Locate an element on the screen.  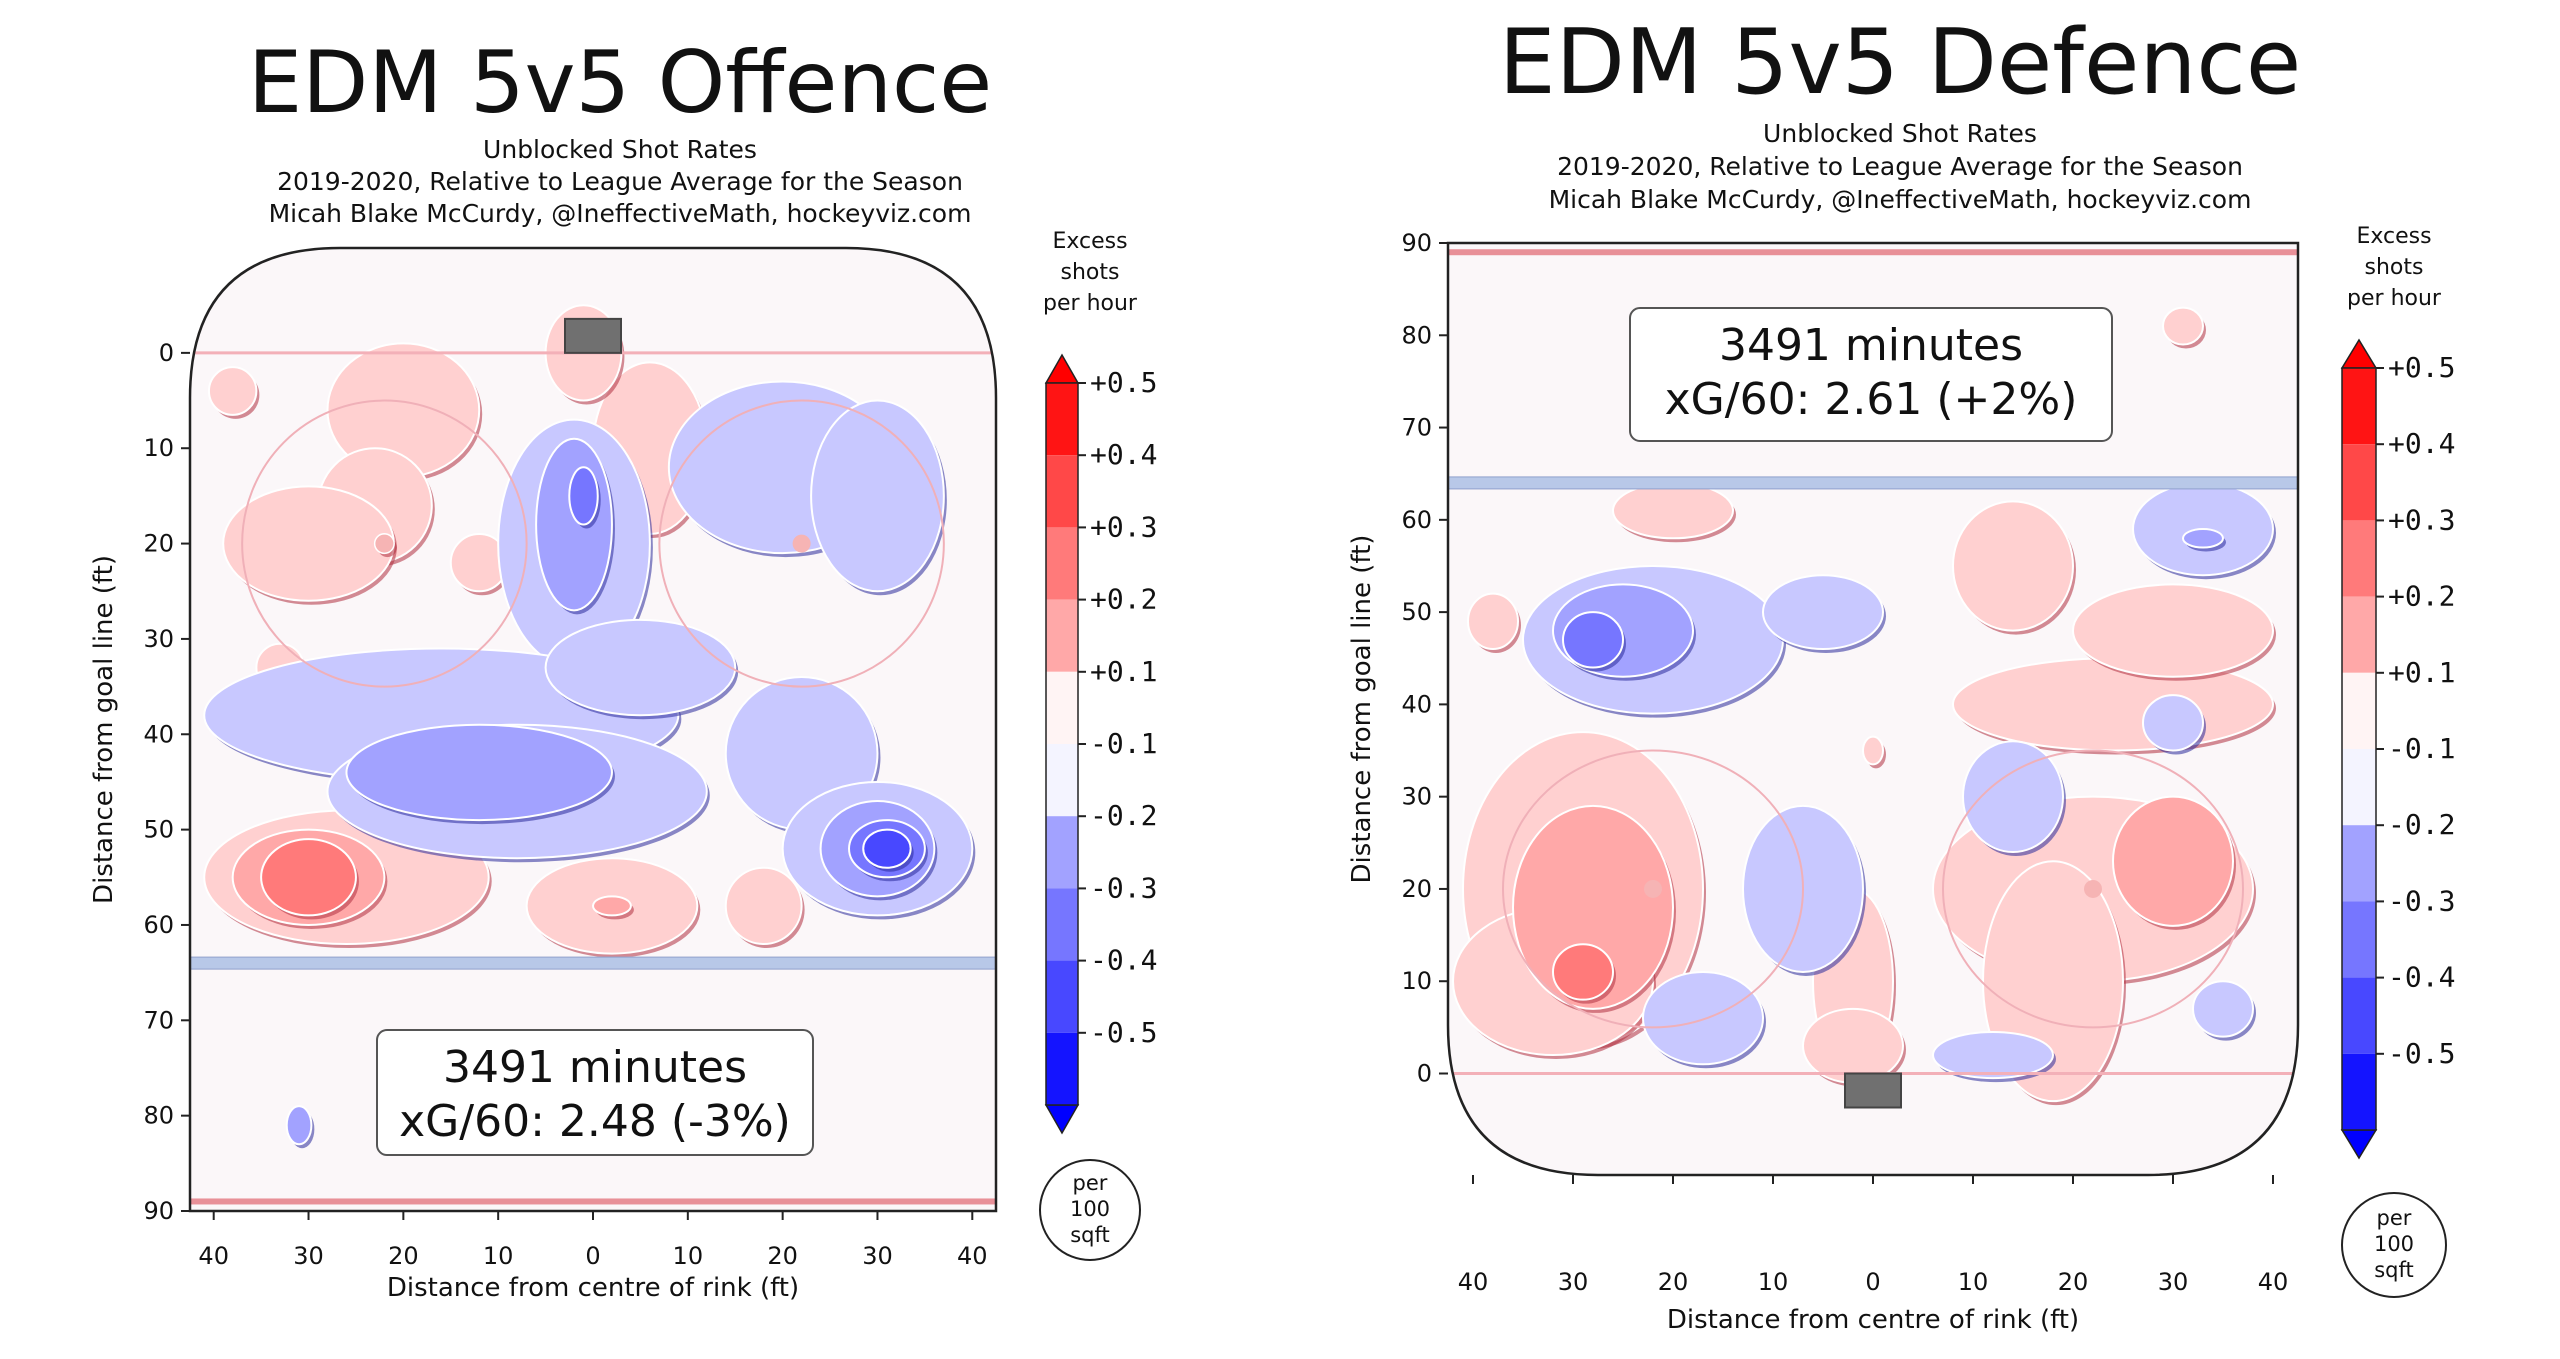
colorbar-label: -0.3 is located at coordinates (2421, 900).